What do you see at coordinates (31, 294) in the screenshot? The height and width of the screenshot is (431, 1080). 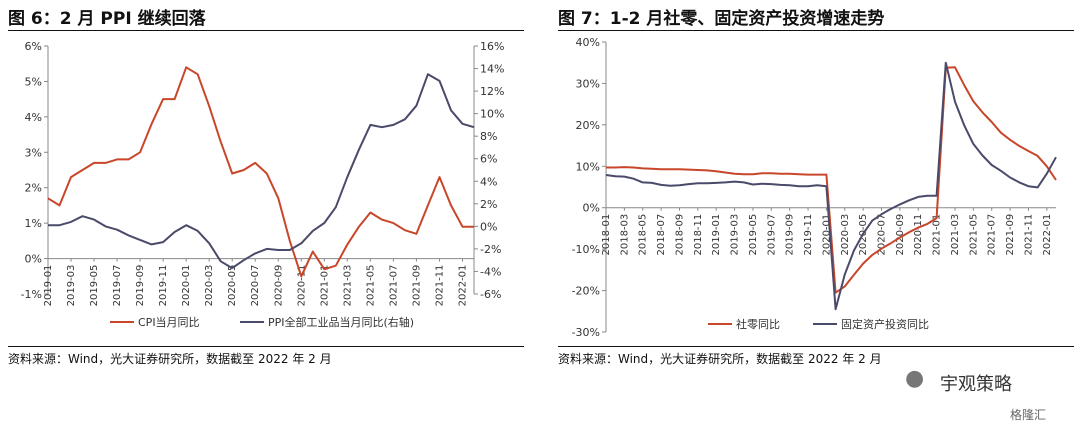 I see `y-tick-label-left: -1%` at bounding box center [31, 294].